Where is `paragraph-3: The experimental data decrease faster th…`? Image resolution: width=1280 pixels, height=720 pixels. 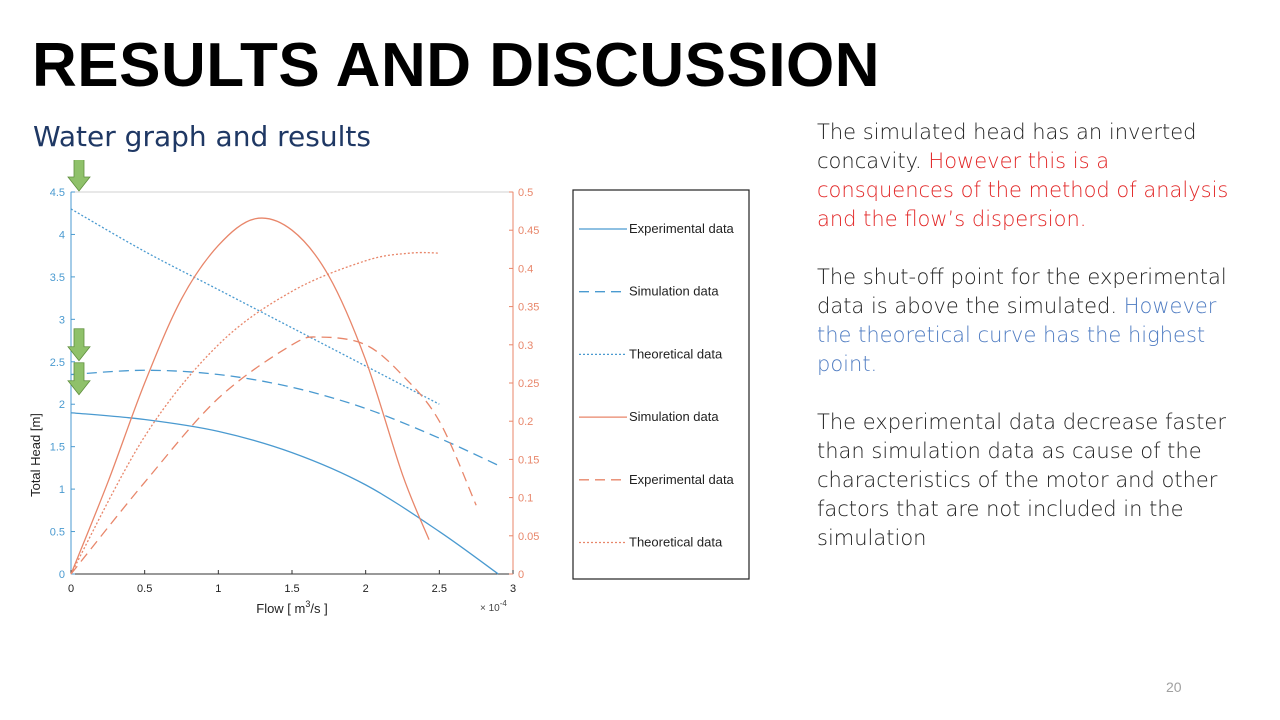 paragraph-3: The experimental data decrease faster th… is located at coordinates (1021, 480).